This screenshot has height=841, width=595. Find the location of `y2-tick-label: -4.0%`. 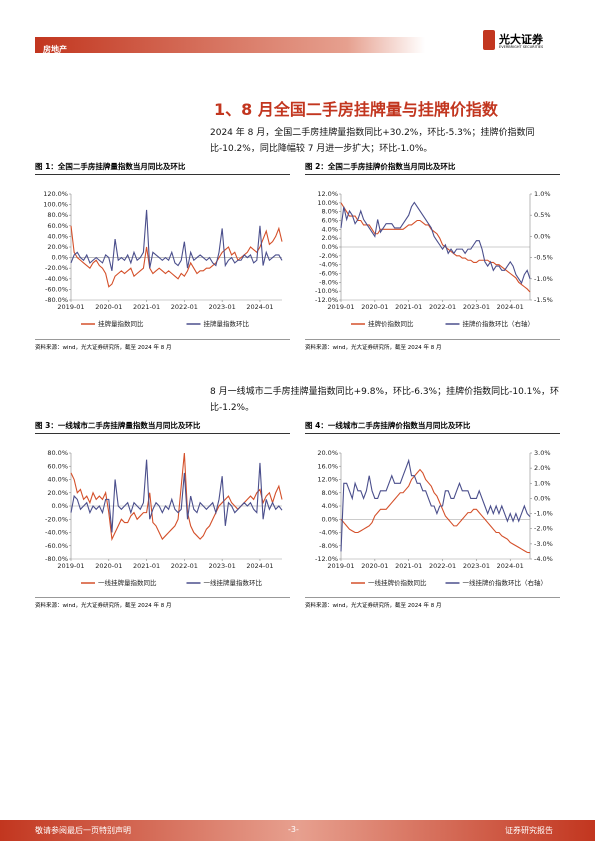

y2-tick-label: -4.0% is located at coordinates (543, 559).